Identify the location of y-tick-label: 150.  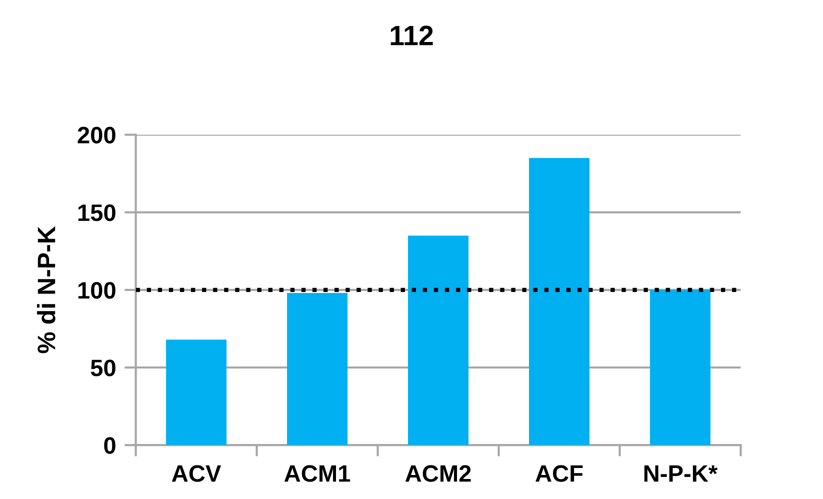
(97, 213).